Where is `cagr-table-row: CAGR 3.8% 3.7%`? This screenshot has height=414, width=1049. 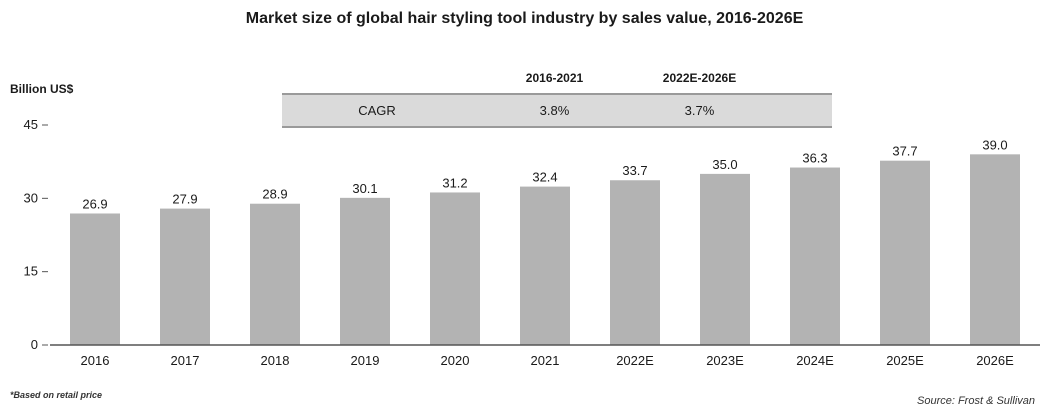
cagr-table-row: CAGR 3.8% 3.7% is located at coordinates (557, 111).